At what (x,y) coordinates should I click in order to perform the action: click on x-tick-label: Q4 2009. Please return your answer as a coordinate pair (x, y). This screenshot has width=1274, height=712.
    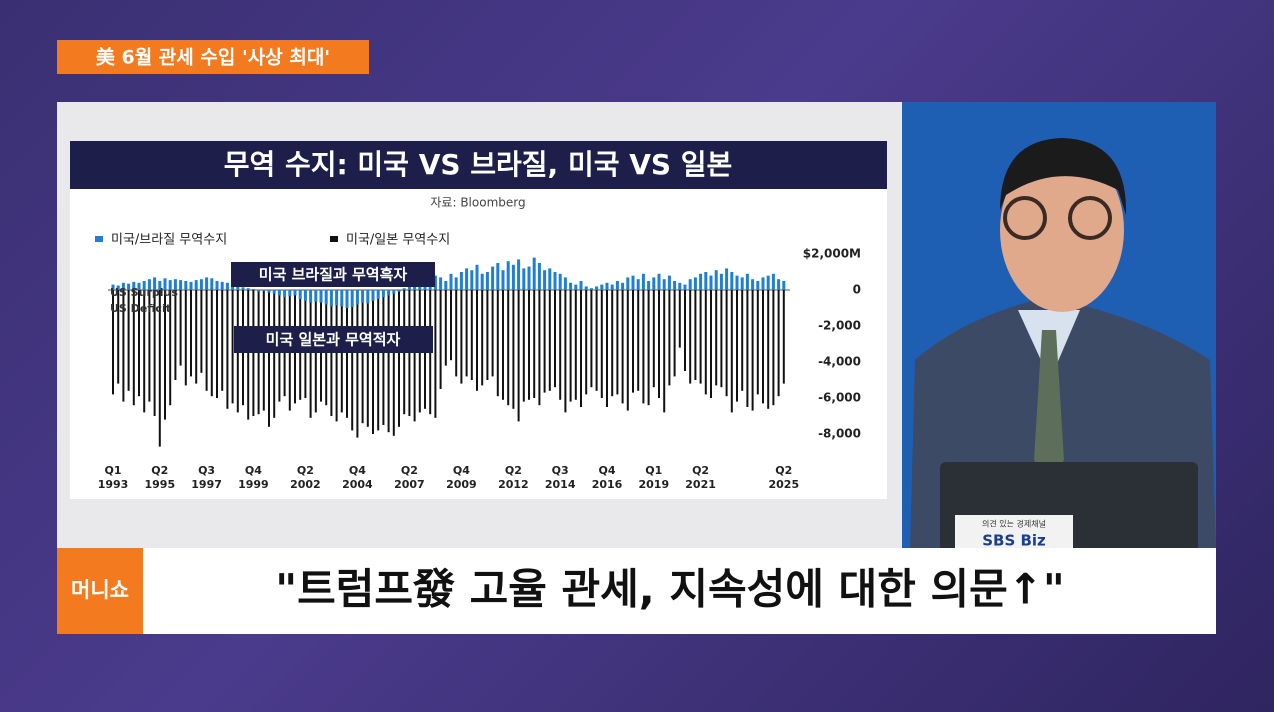
    Looking at the image, I should click on (461, 477).